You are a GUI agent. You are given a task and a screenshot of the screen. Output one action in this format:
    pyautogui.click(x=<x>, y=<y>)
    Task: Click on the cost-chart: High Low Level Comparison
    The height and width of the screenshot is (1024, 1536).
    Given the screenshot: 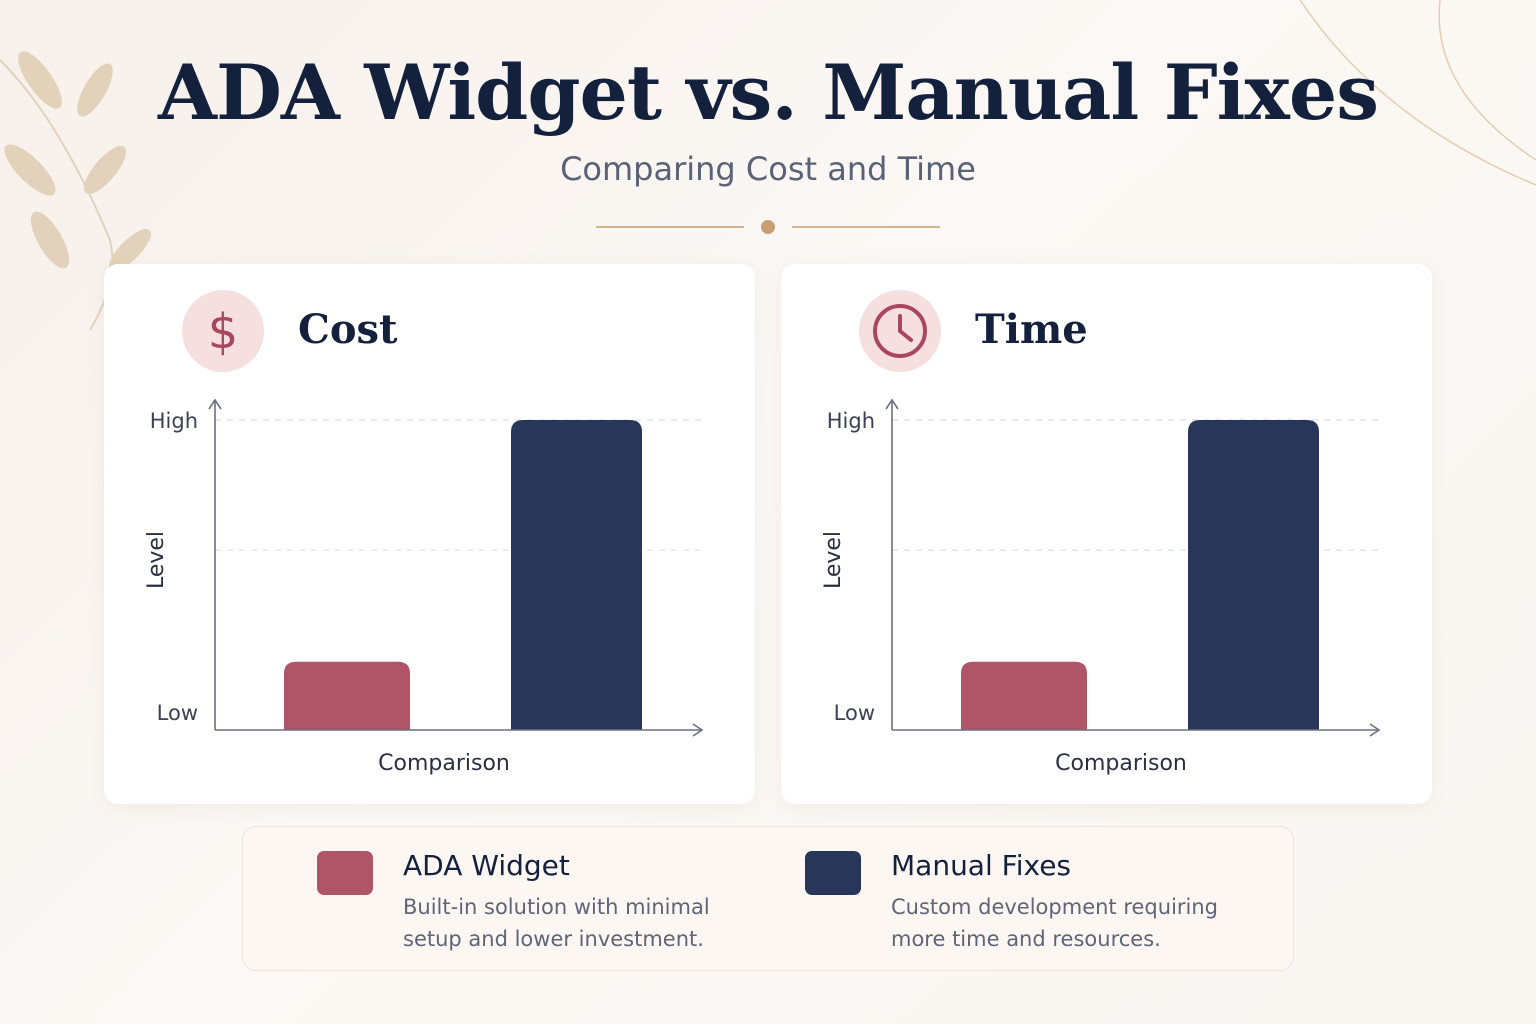 What is the action you would take?
    pyautogui.click(x=424, y=587)
    